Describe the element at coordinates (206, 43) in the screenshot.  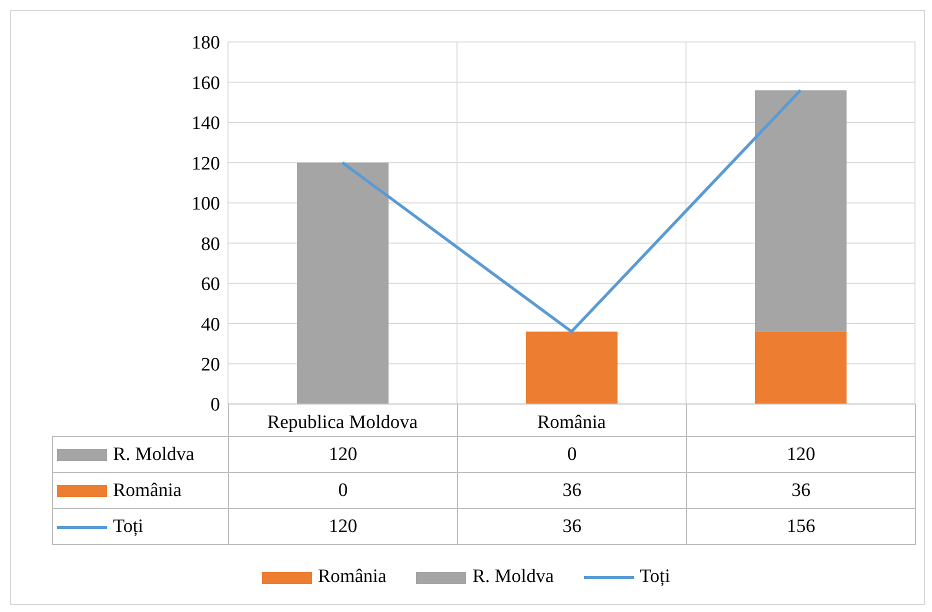
I see `y-tick-label: 180` at that location.